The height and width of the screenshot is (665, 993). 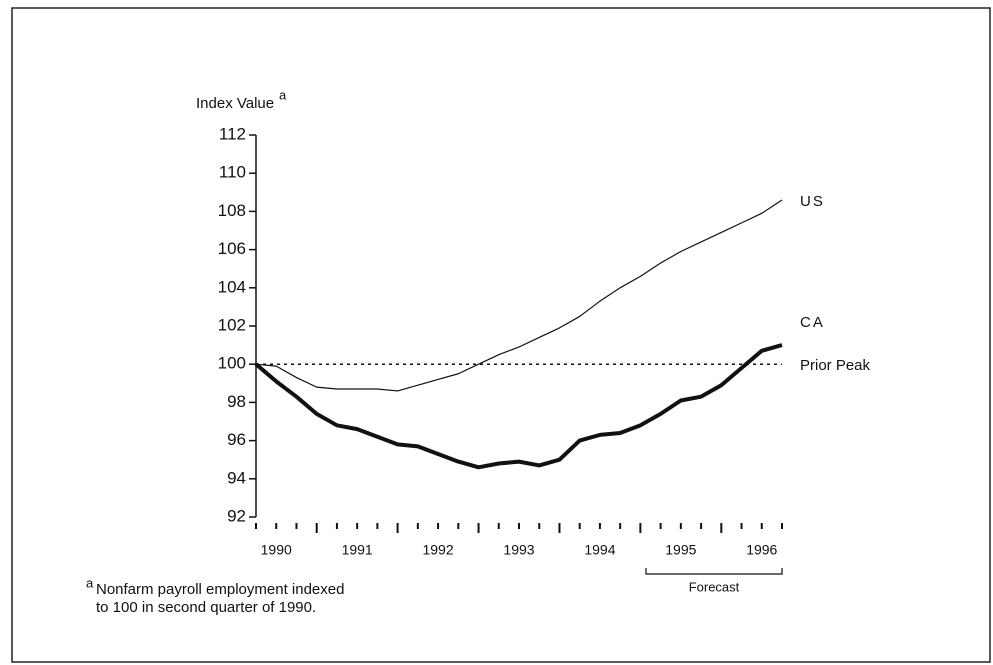 What do you see at coordinates (235, 103) in the screenshot?
I see `y-axis-label: Index Value` at bounding box center [235, 103].